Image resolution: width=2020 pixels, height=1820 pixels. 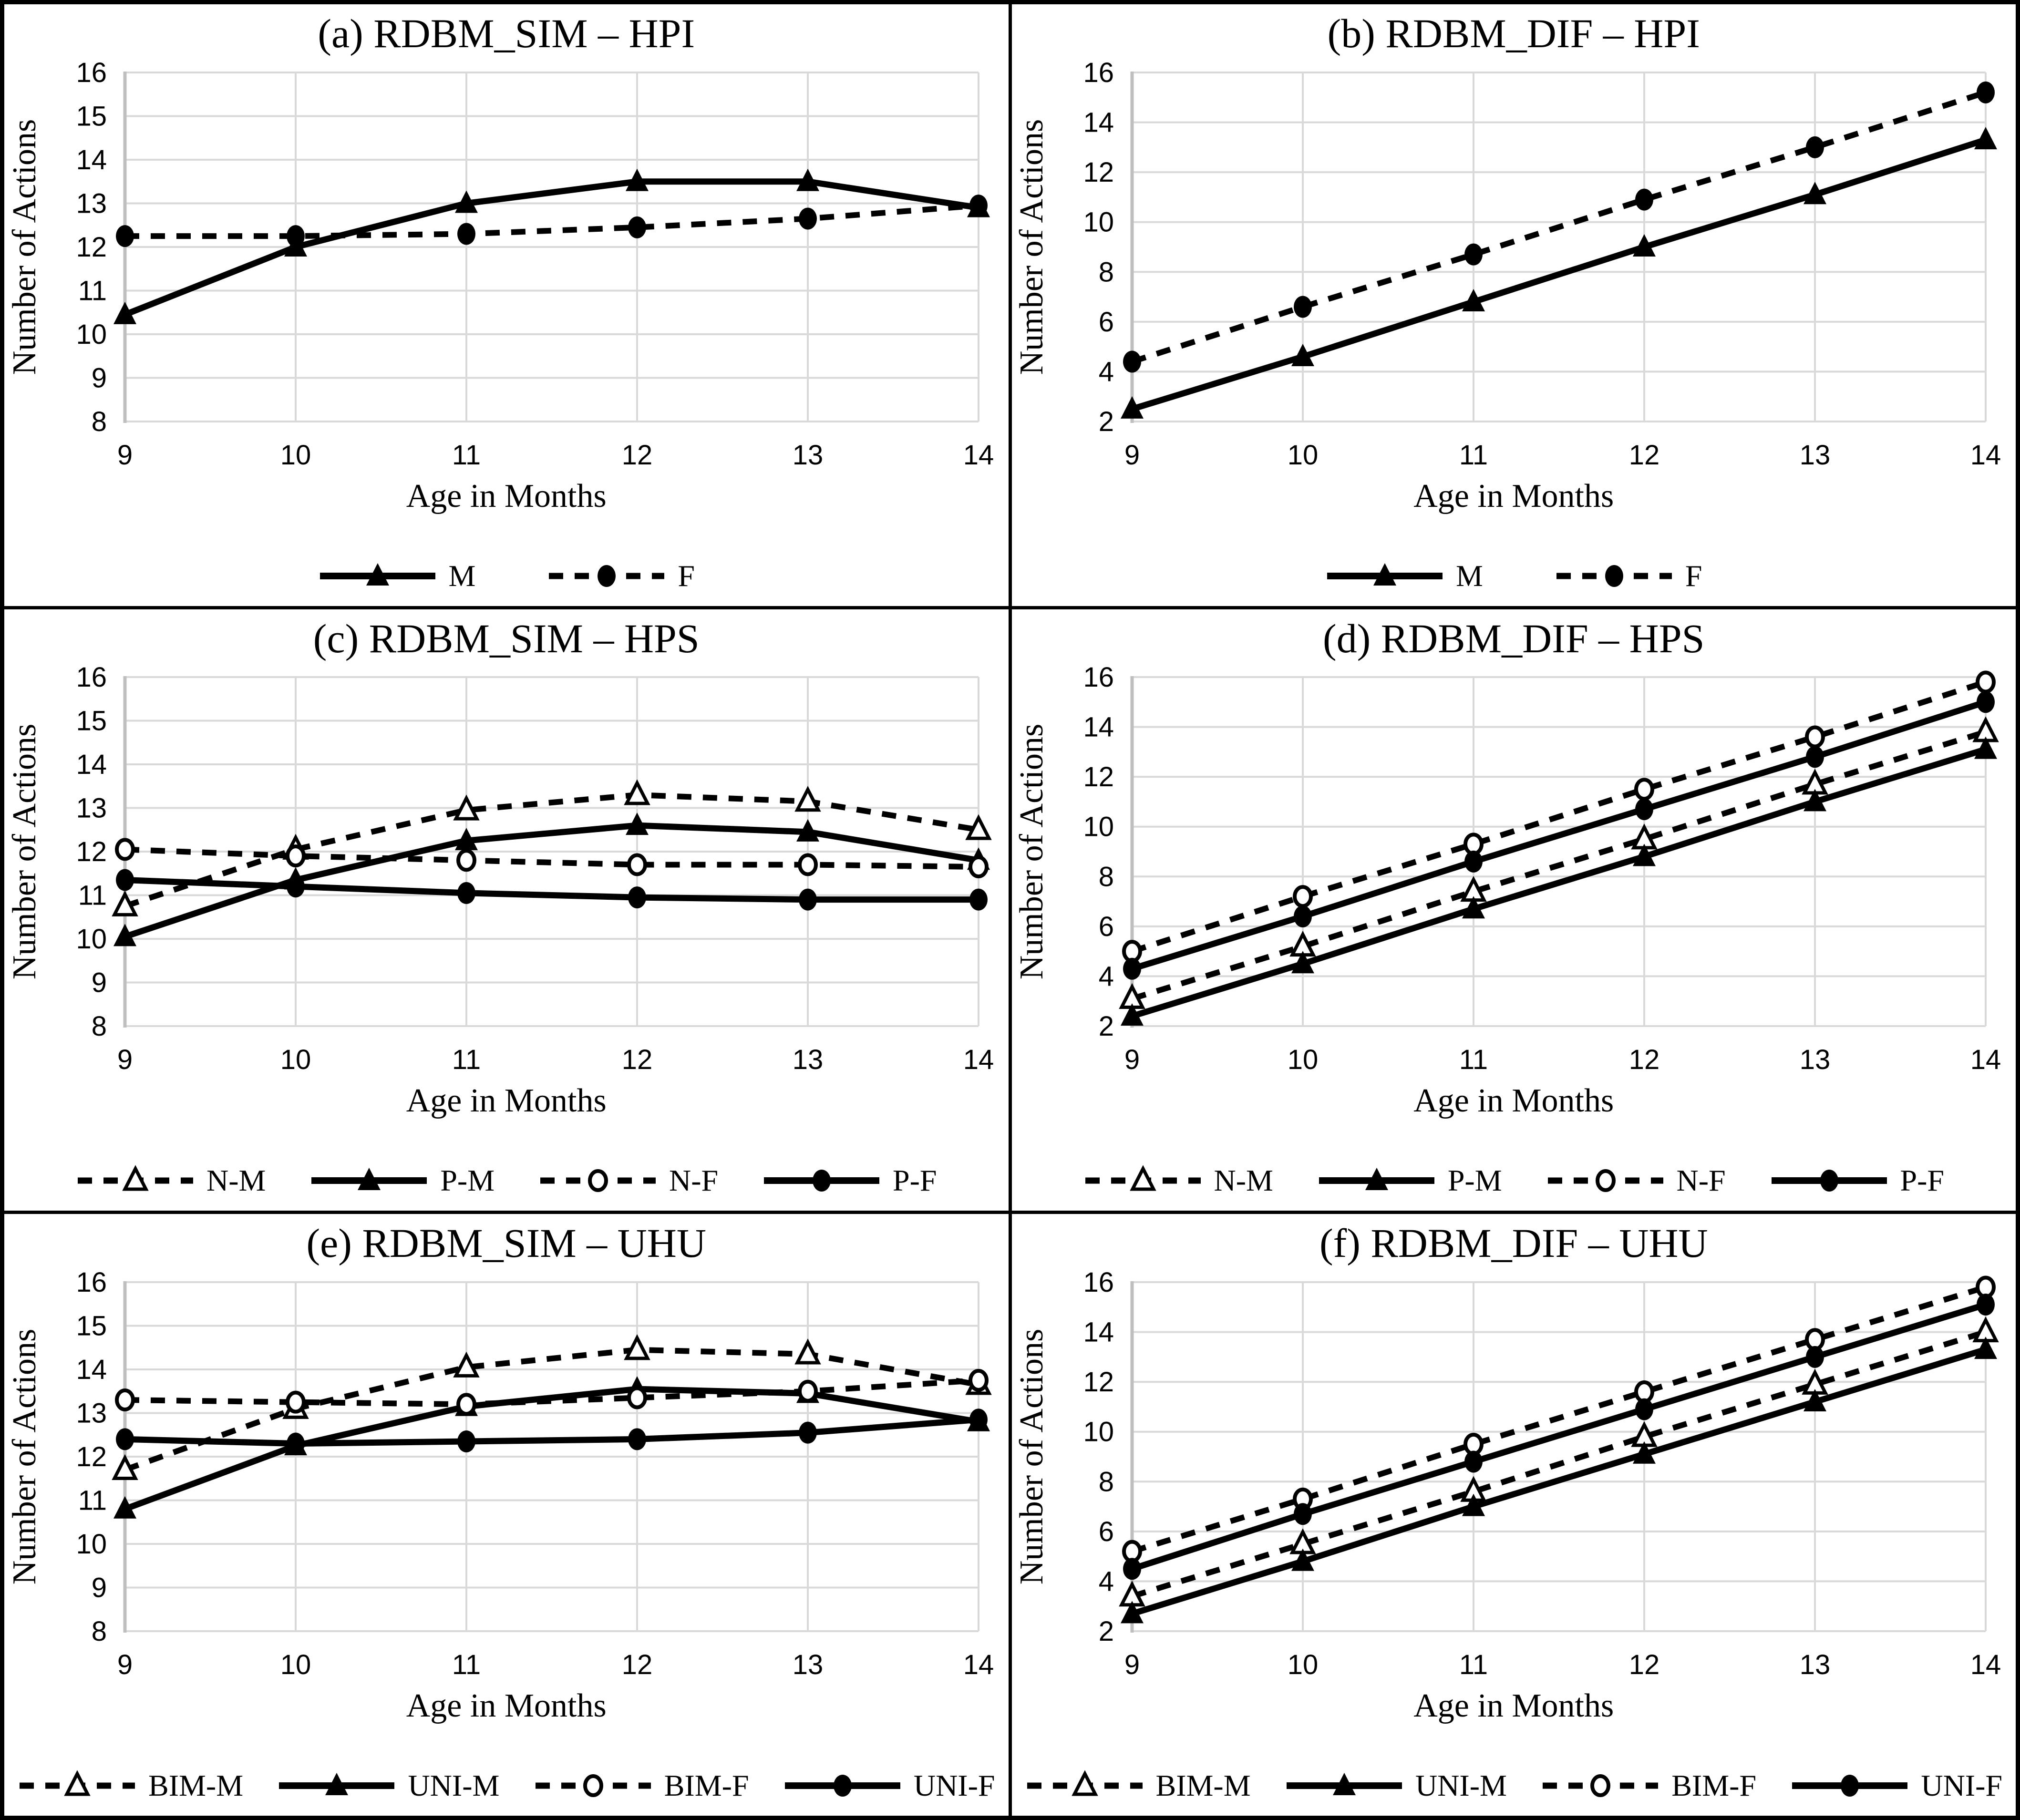 I want to click on legend-label: M, so click(x=462, y=575).